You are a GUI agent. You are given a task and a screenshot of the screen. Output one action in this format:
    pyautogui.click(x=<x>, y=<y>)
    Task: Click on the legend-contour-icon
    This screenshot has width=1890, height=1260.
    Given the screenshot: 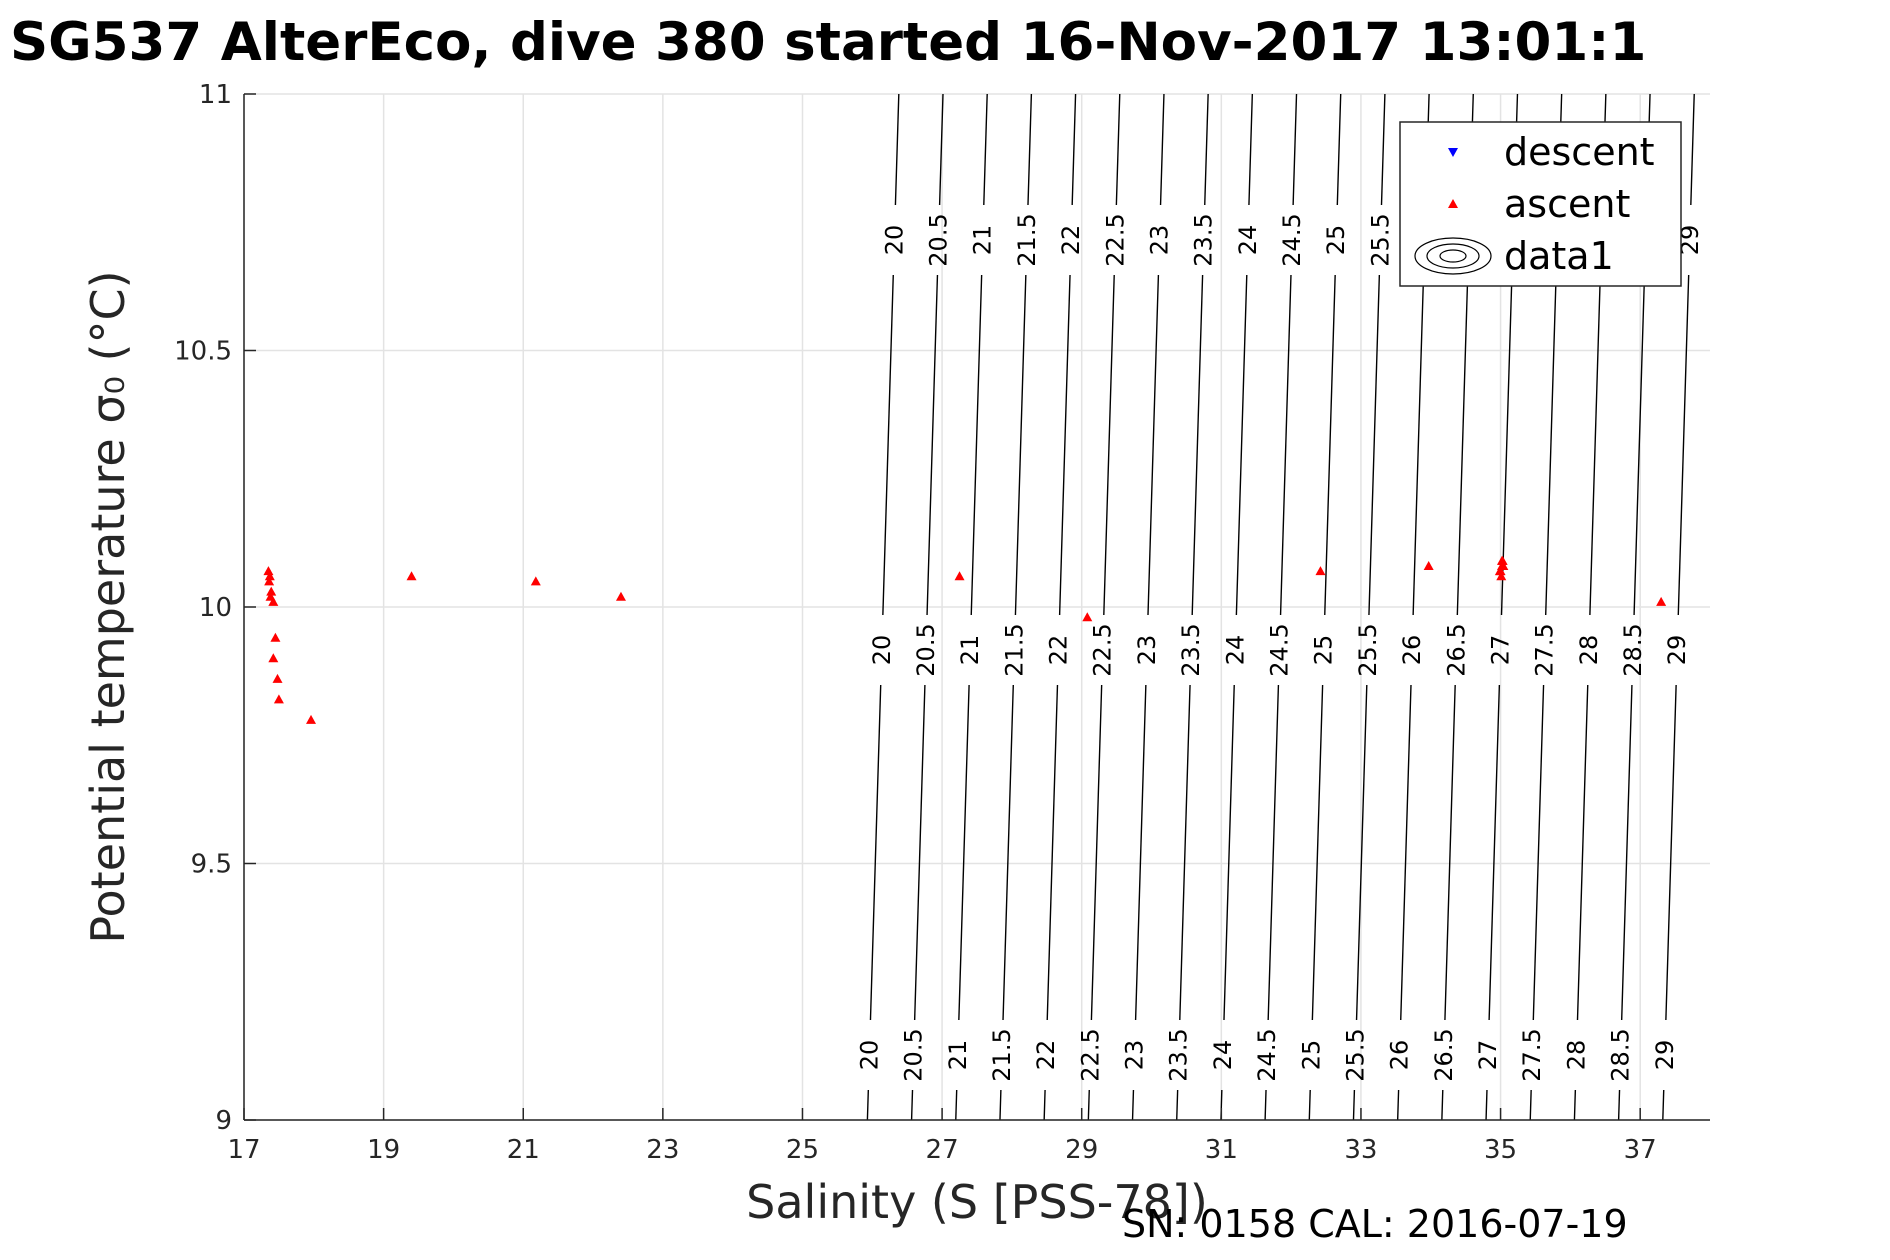 What is the action you would take?
    pyautogui.click(x=1453, y=256)
    